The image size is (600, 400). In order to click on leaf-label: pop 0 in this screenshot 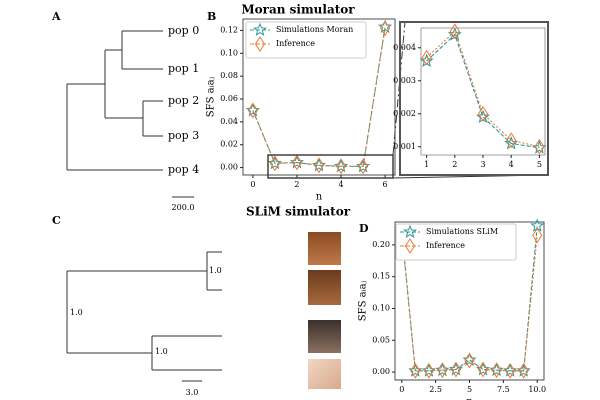, I will do `click(183, 30)`.